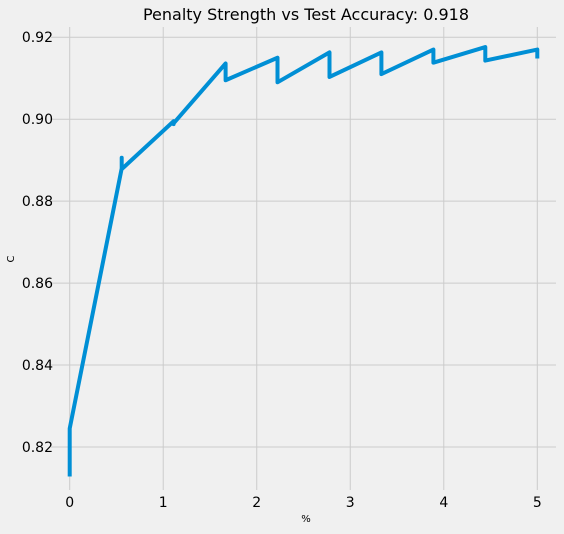  I want to click on x-tick-label: 5, so click(537, 503).